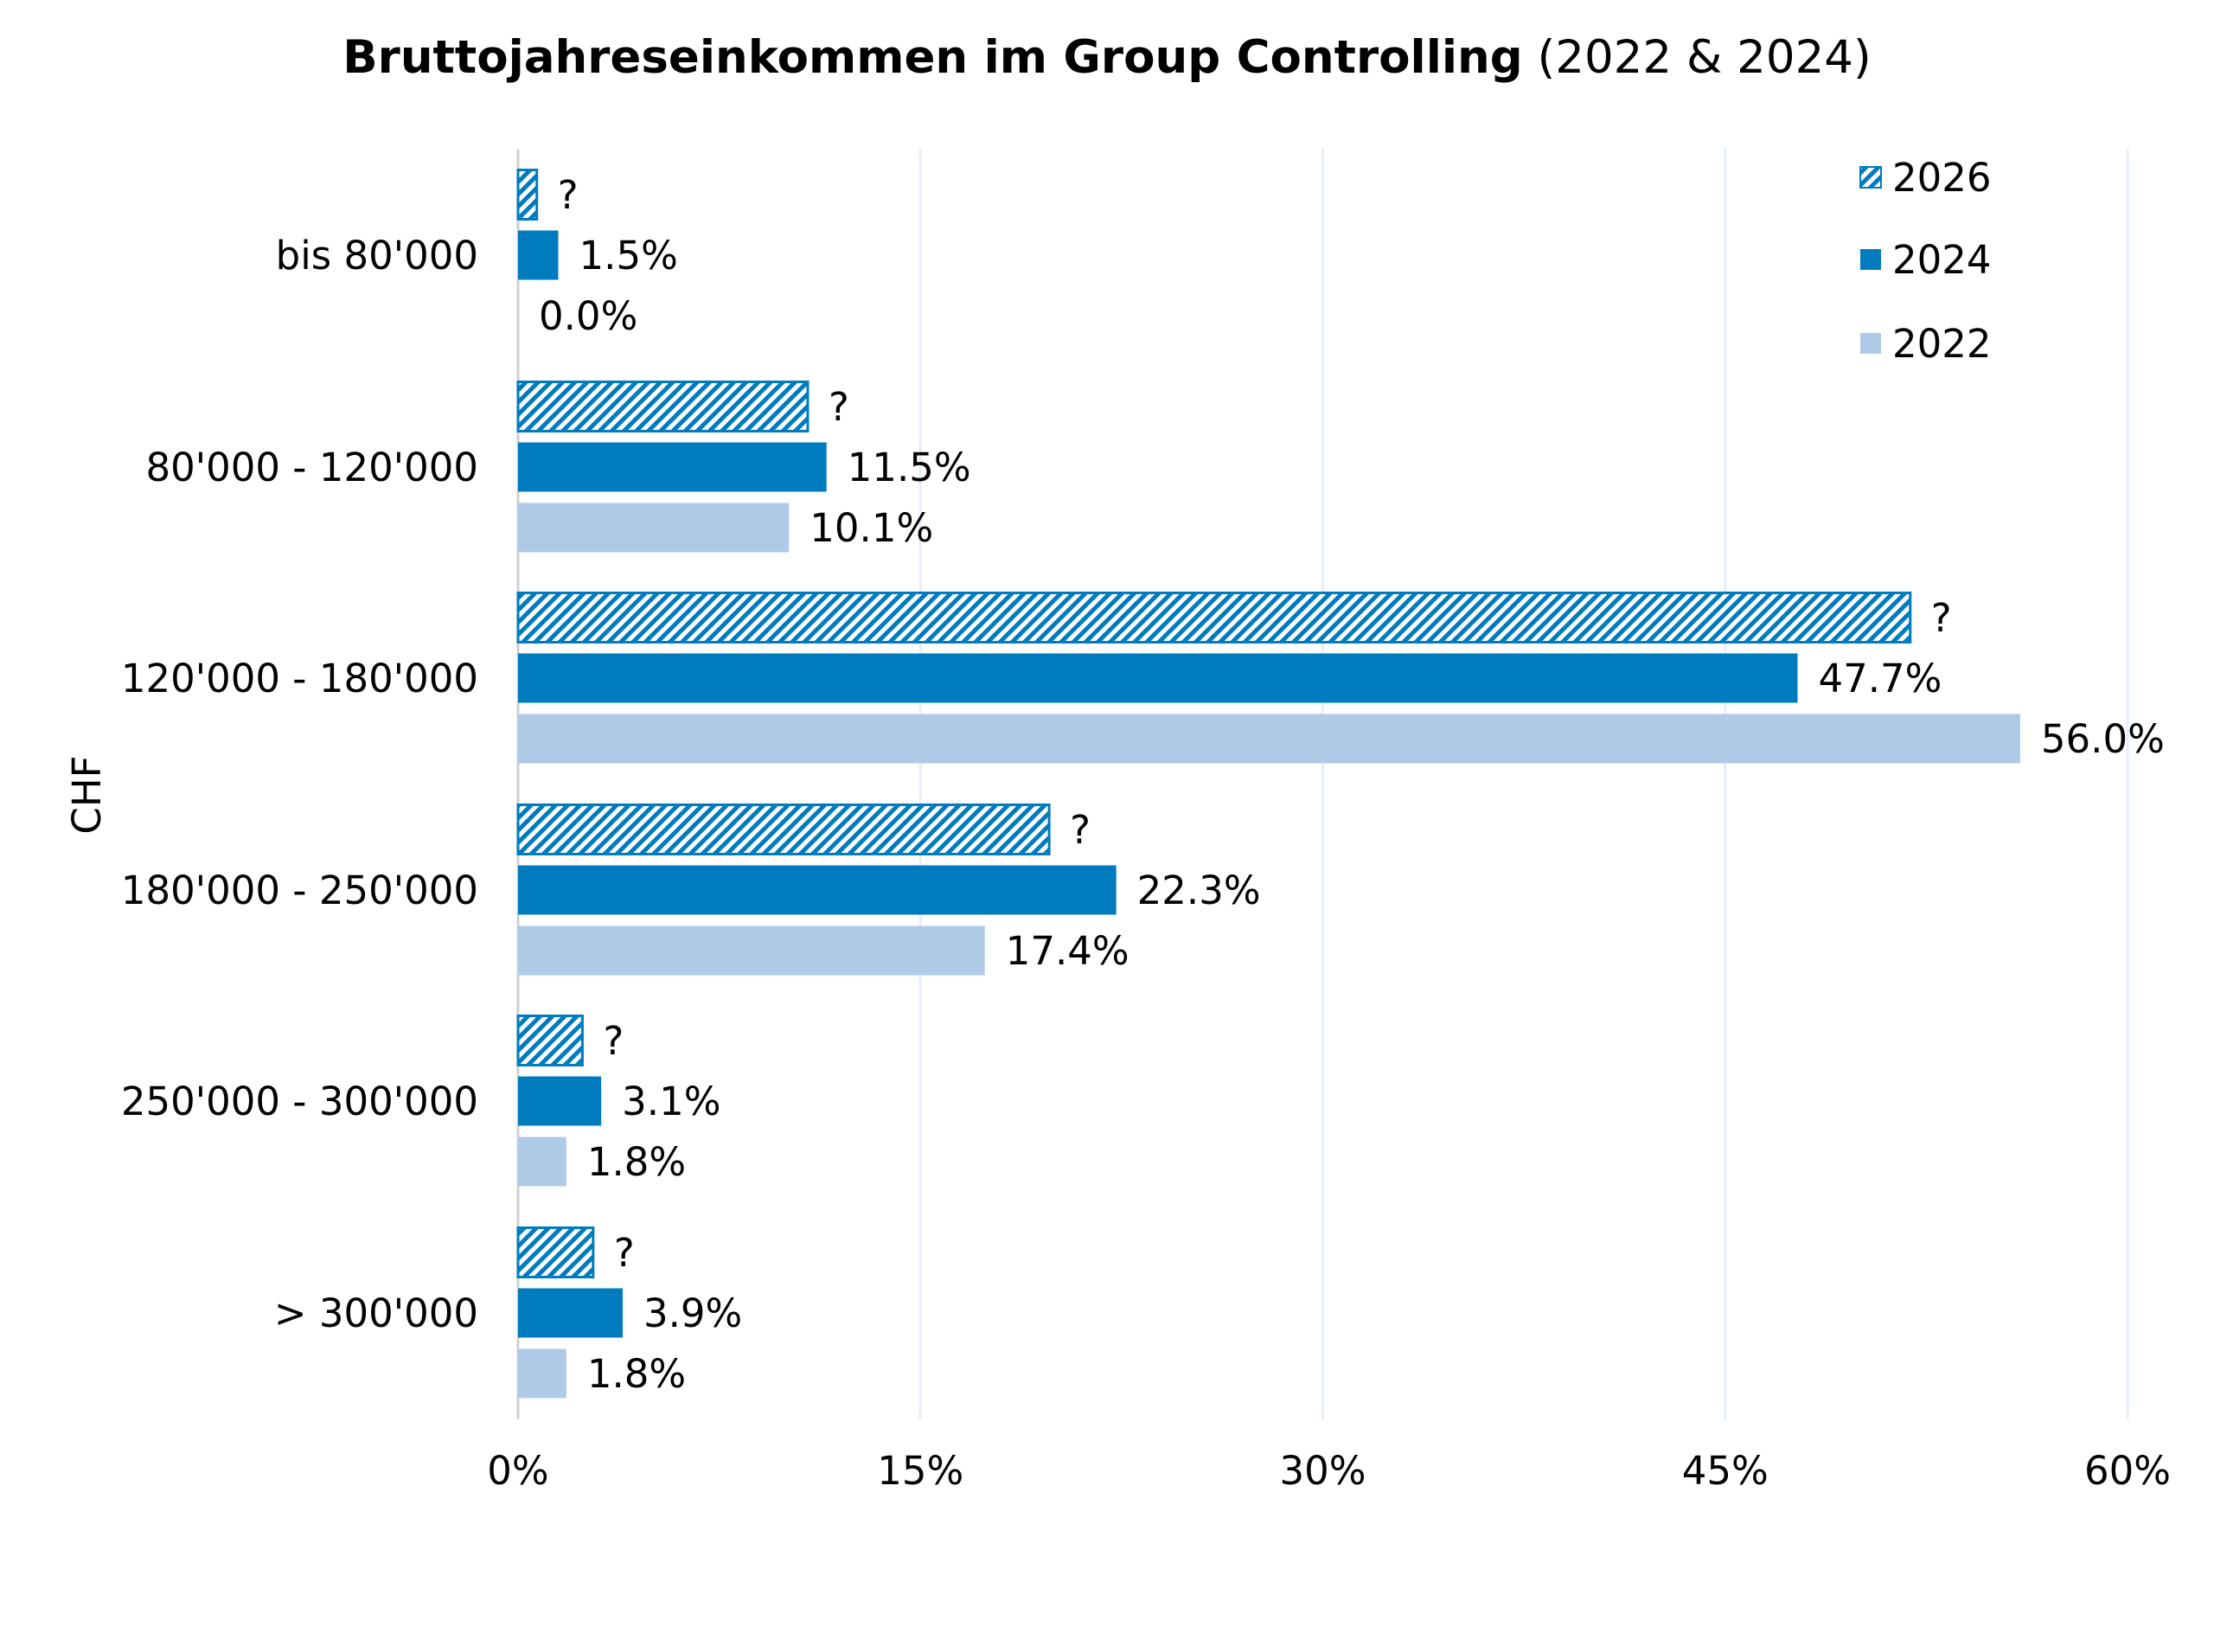 The image size is (2214, 1652). Describe the element at coordinates (871, 528) in the screenshot. I see `data-label: 10.1%` at that location.